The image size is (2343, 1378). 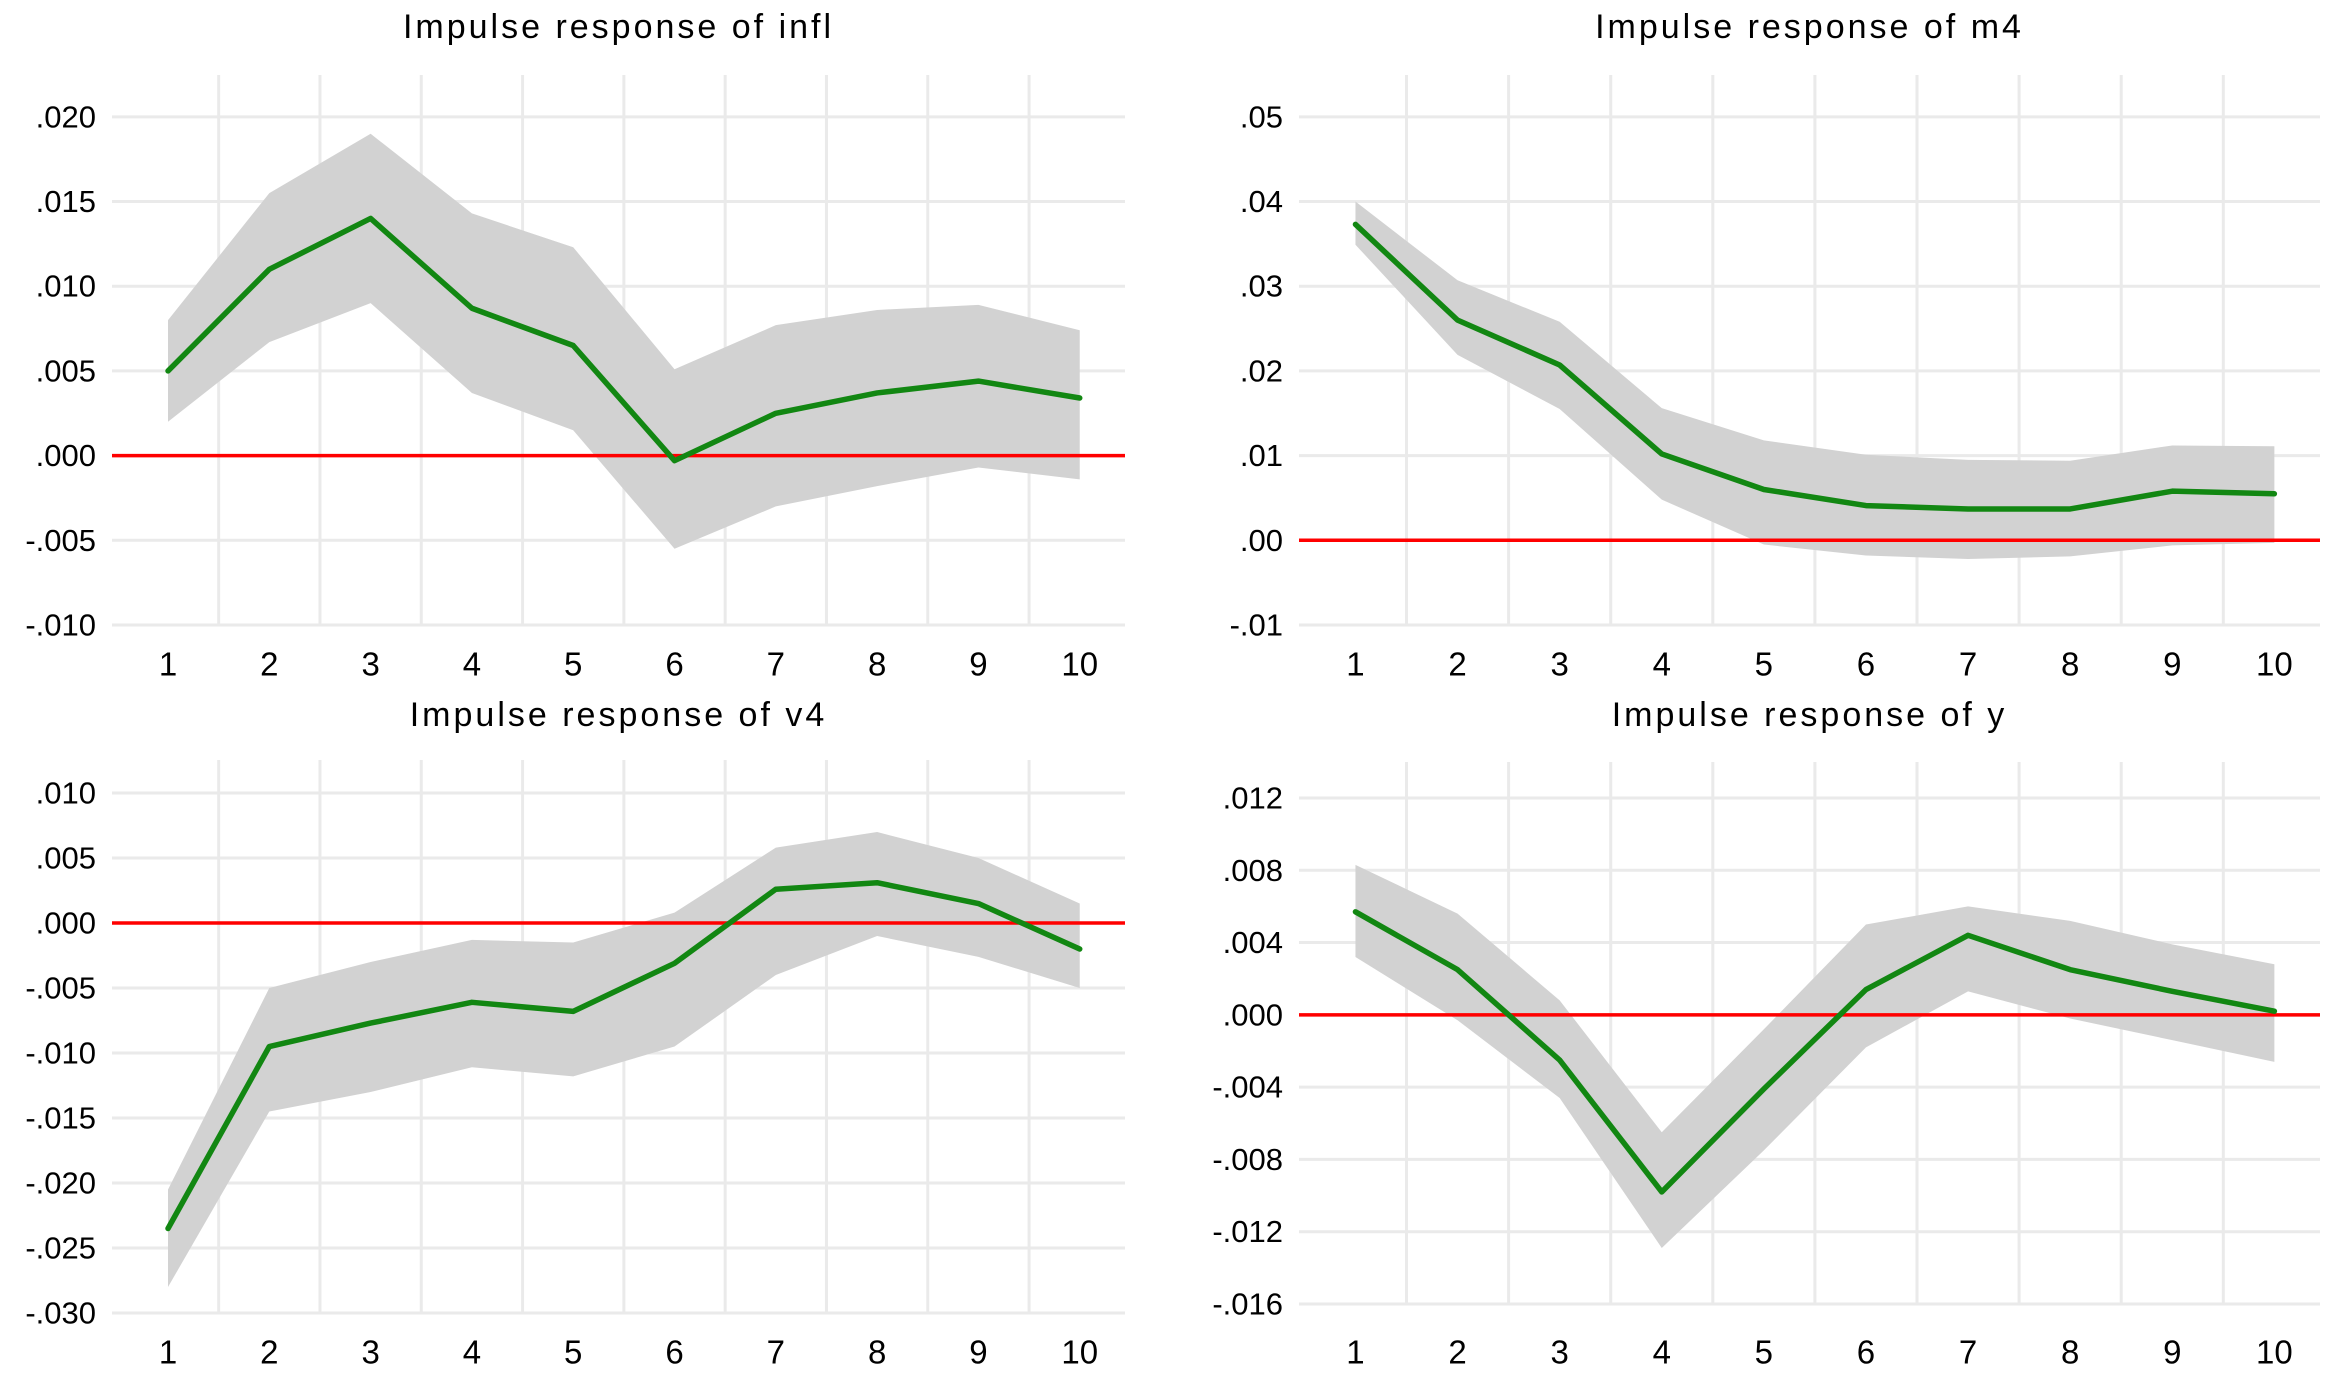 I want to click on y-tick-label: -.015, so click(x=60, y=1118).